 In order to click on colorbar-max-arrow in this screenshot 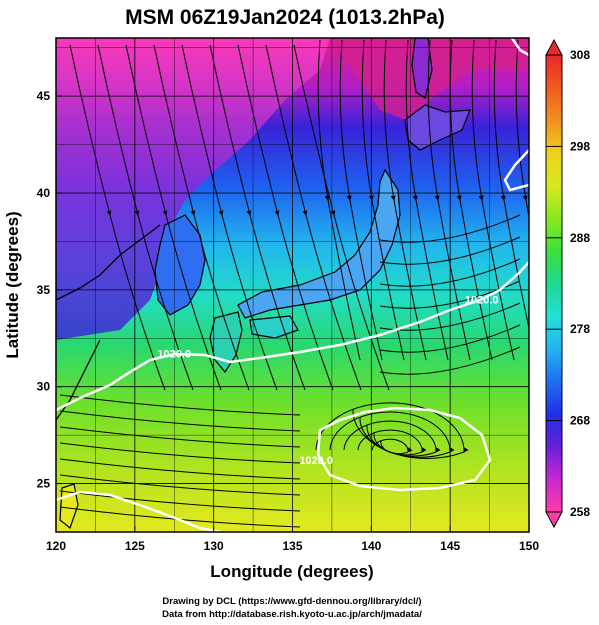, I will do `click(554, 47)`.